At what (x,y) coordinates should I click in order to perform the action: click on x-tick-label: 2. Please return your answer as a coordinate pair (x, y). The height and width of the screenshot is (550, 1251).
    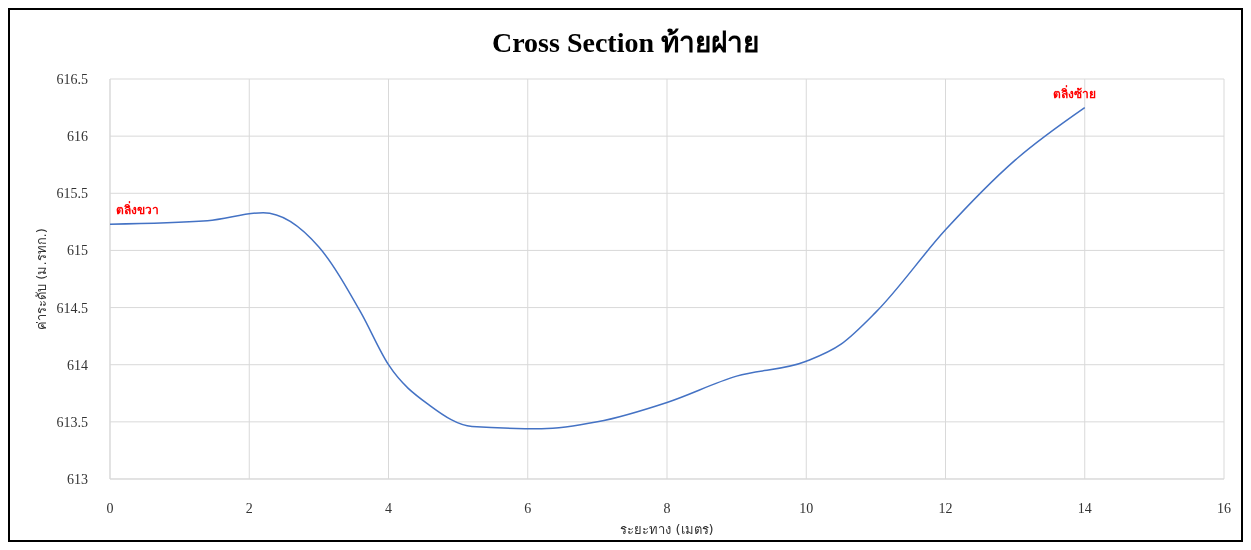
    Looking at the image, I should click on (249, 508).